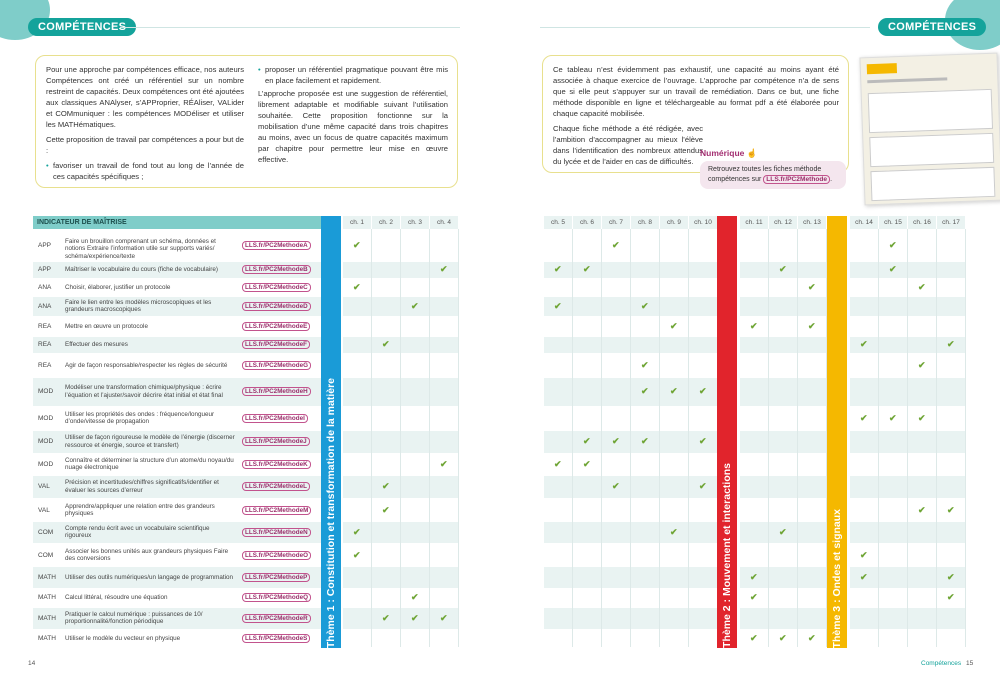 This screenshot has width=1000, height=684. I want to click on methode-link: LLS.fr/PC2MethodeR, so click(276, 618).